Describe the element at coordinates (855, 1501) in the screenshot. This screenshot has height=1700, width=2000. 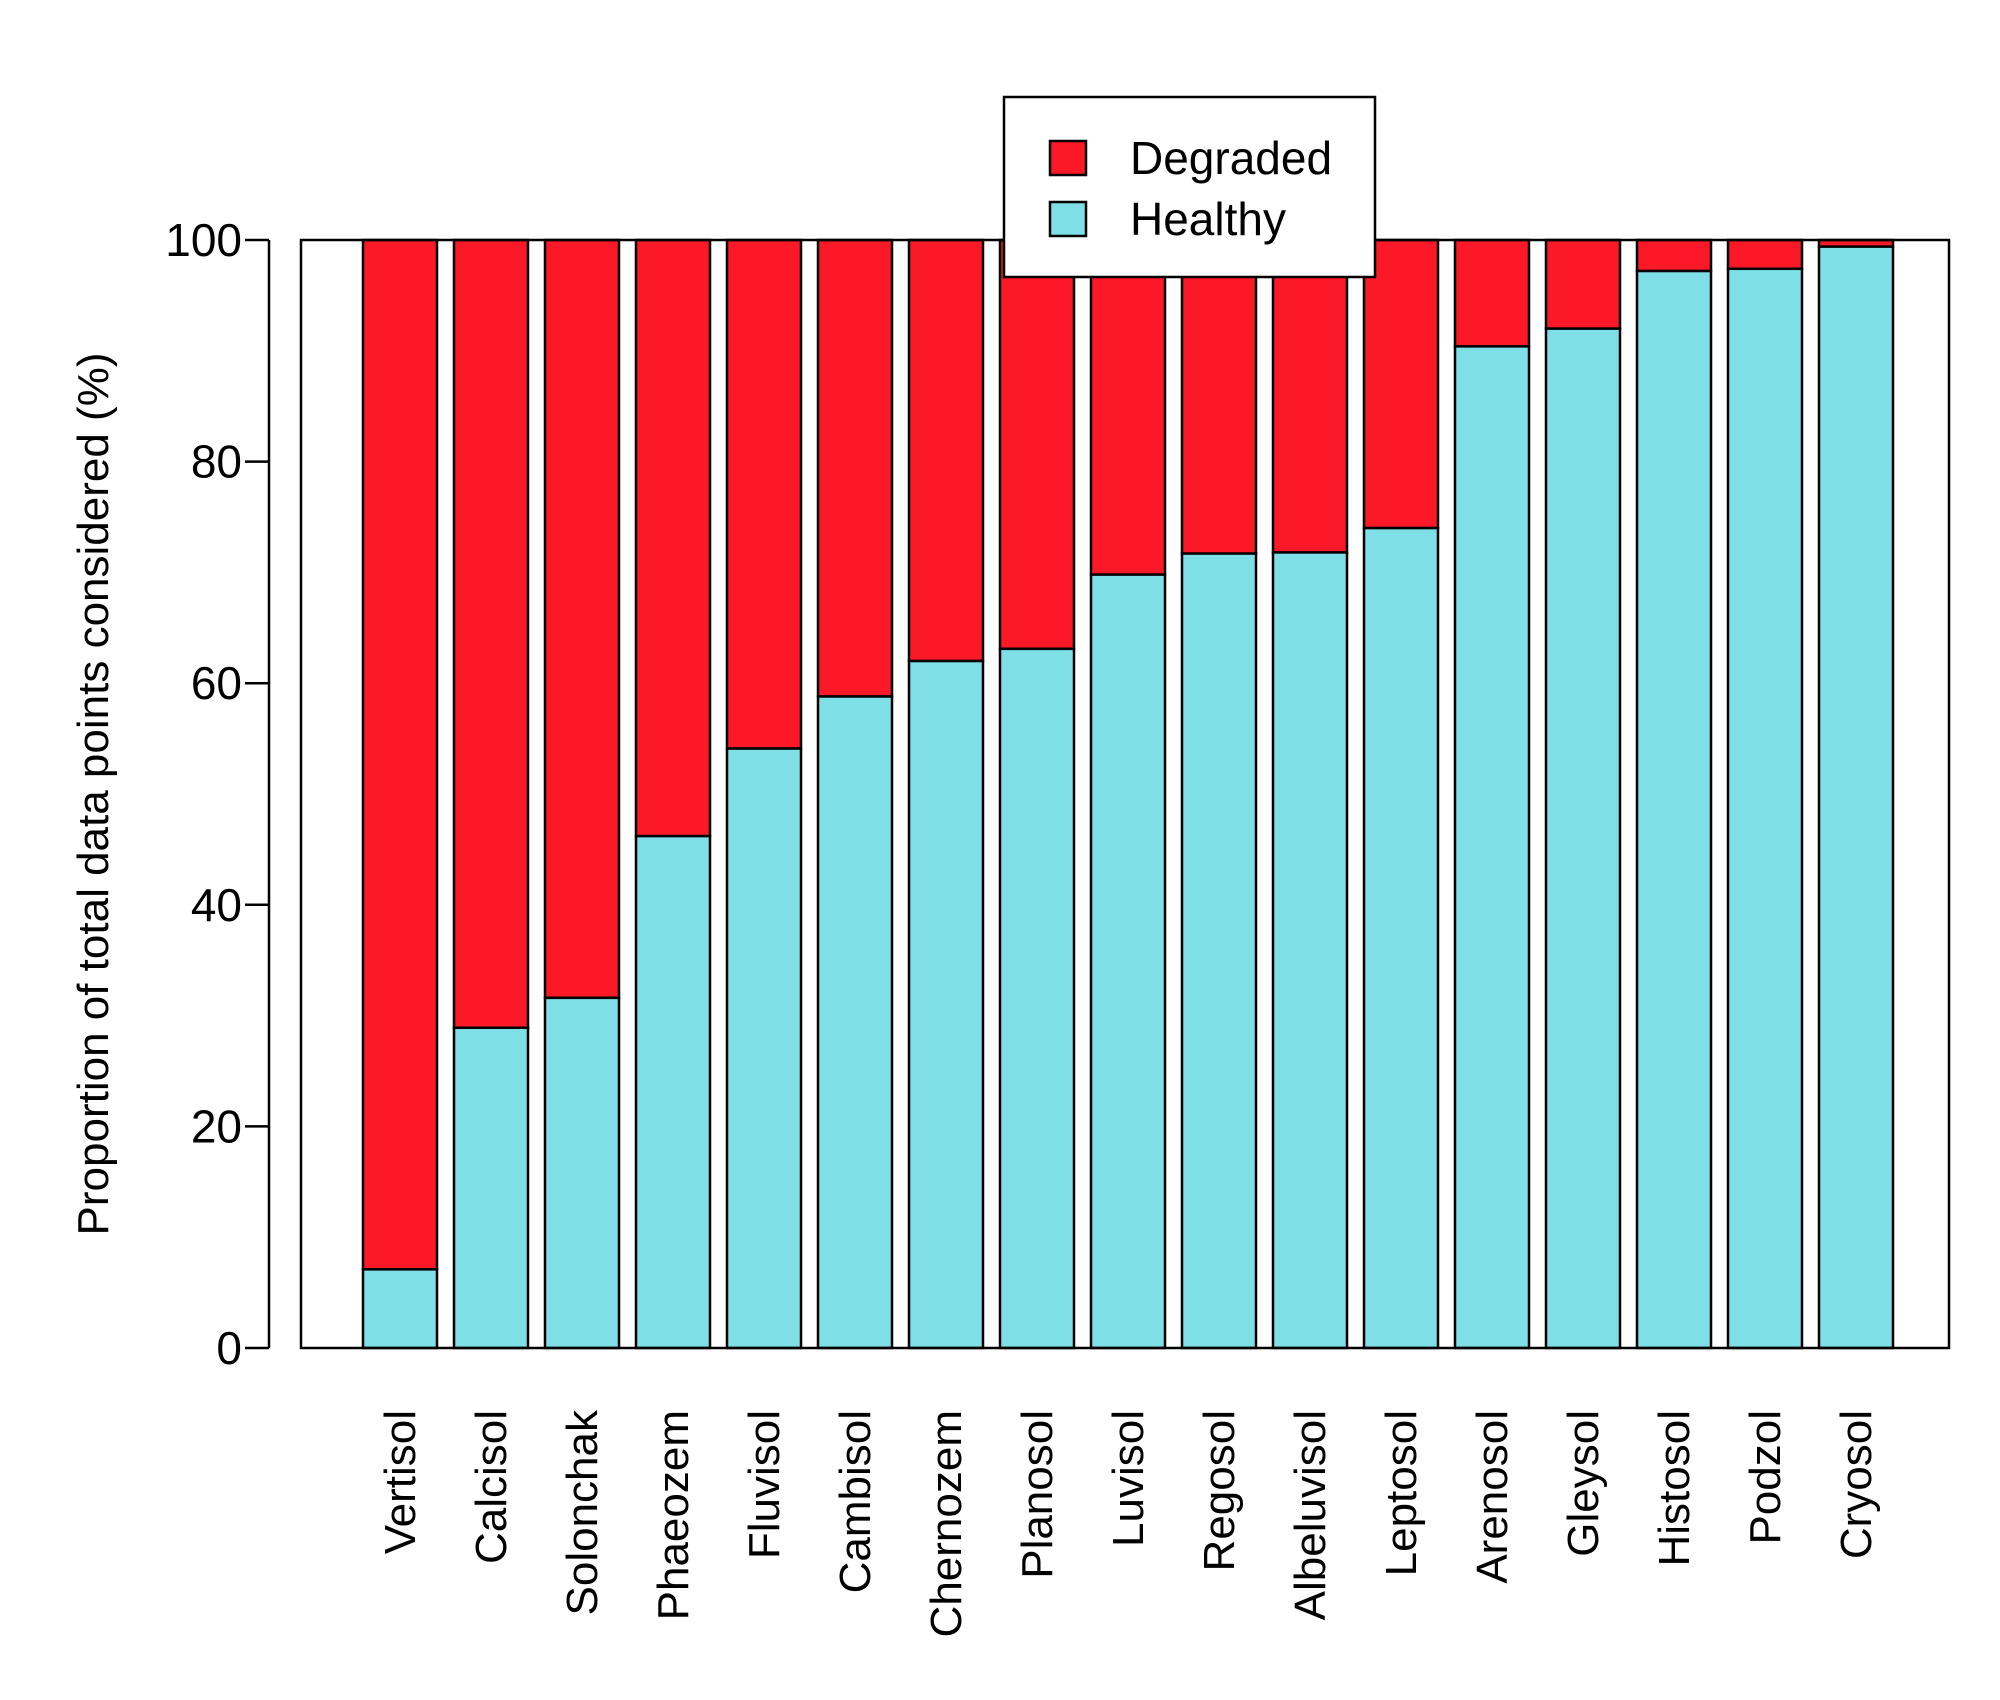
I see `x-category-label: Cambisol` at that location.